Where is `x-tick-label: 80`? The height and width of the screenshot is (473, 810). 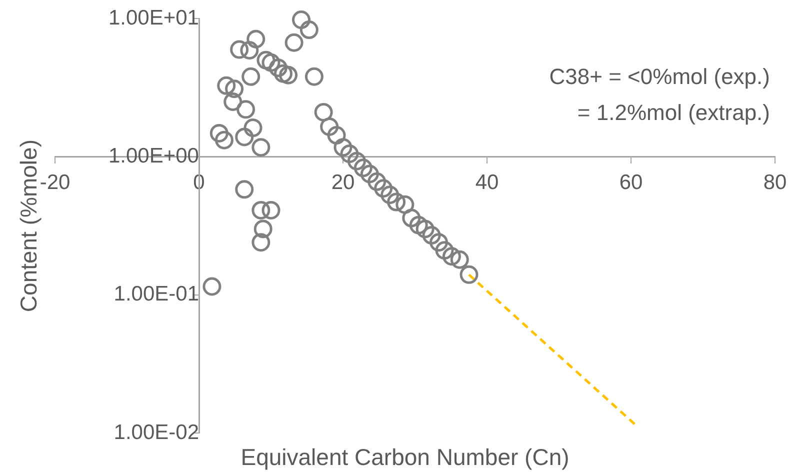 x-tick-label: 80 is located at coordinates (775, 182).